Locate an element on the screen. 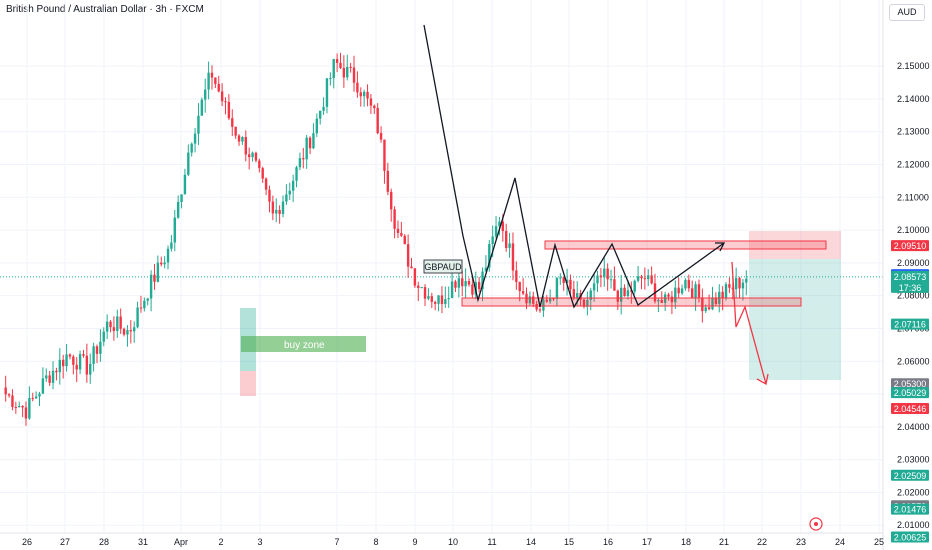 Image resolution: width=932 pixels, height=550 pixels. price-tick-label: 2.06000 is located at coordinates (913, 361).